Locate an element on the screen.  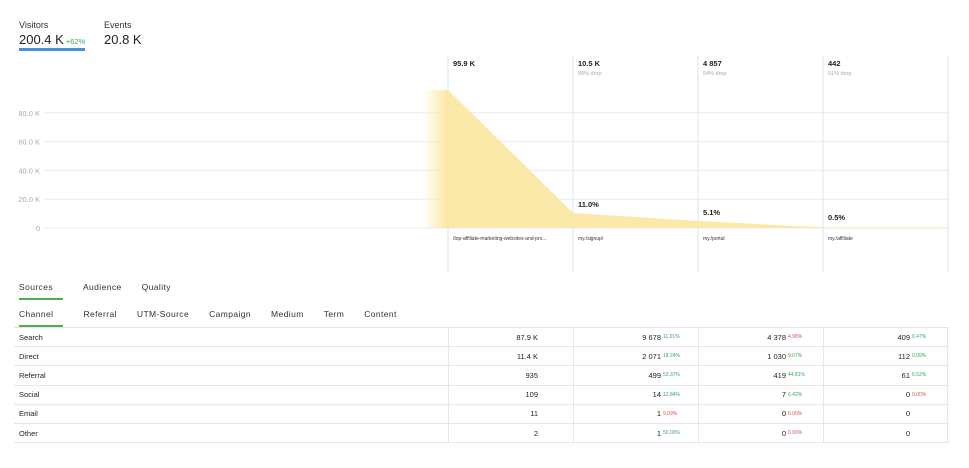
conversion-rate: 9.09% is located at coordinates (670, 413).